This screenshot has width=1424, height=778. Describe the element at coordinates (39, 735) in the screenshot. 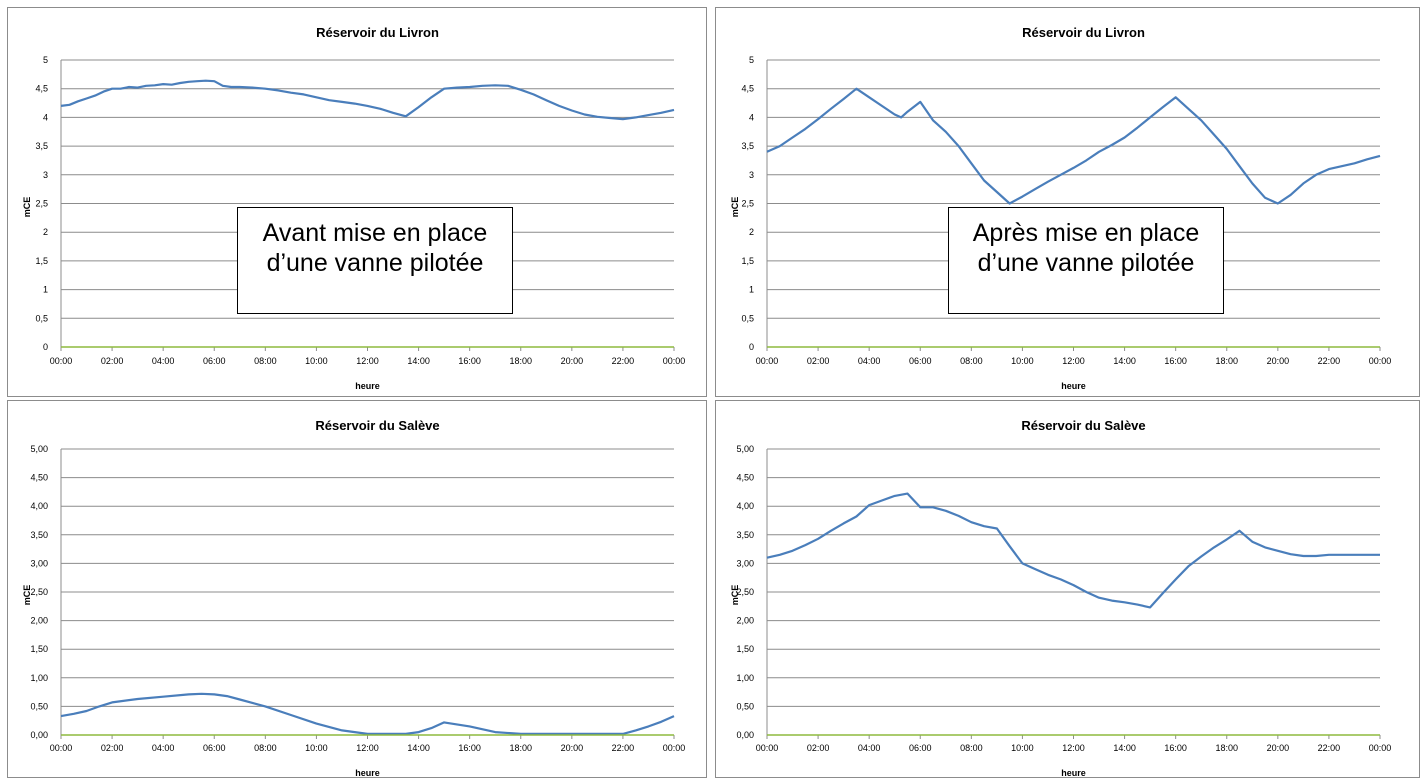

I see `y-tick-label: 0,00` at that location.